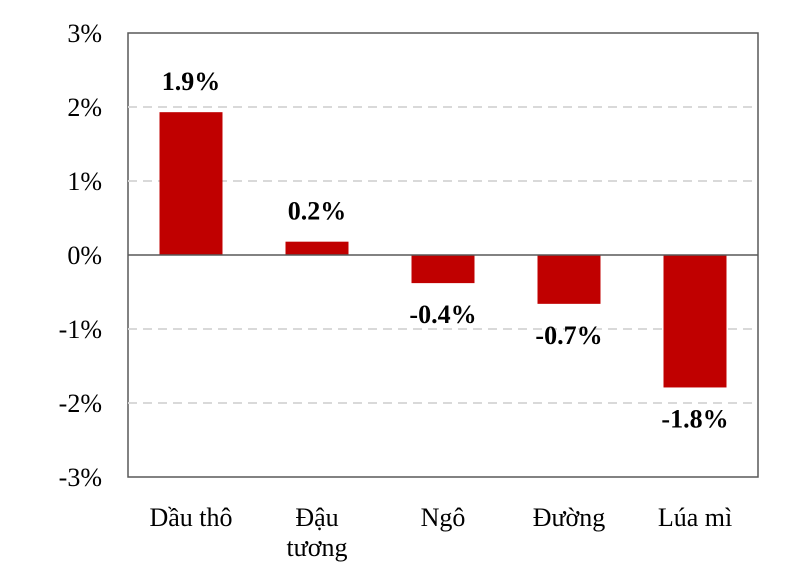  I want to click on y-tick-label: 3%, so click(84, 33).